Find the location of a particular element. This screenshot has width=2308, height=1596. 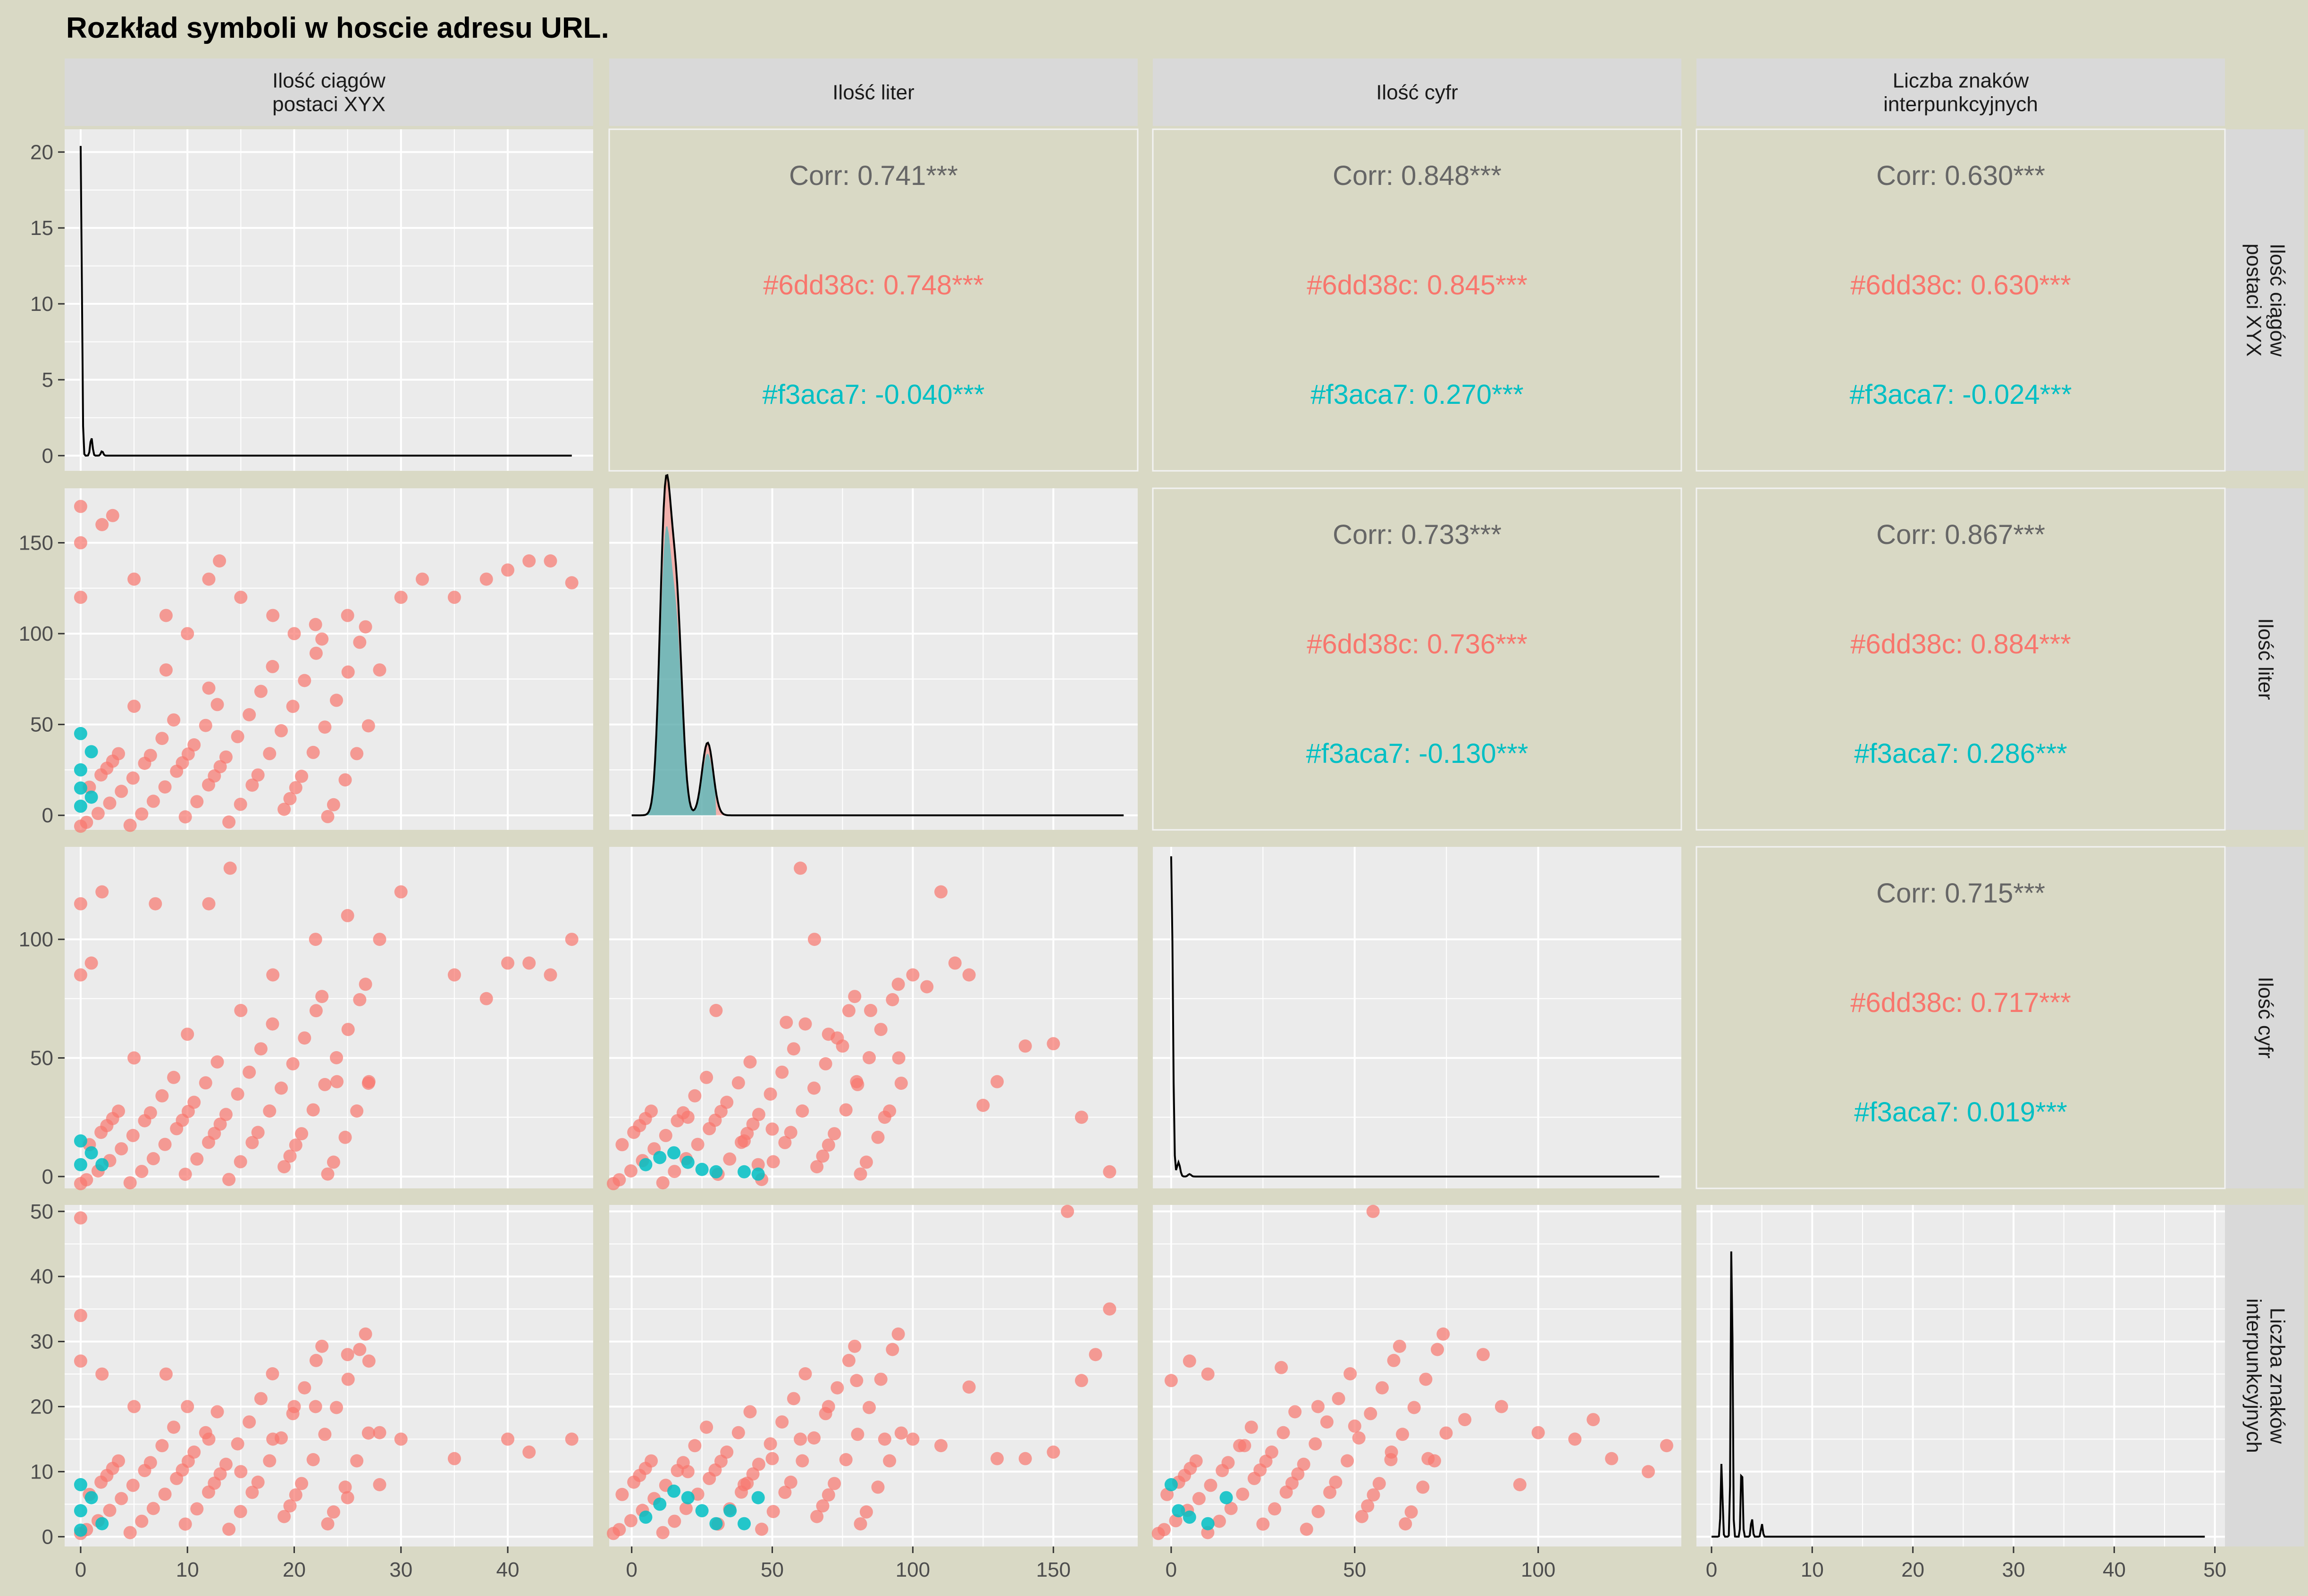

y-tick-label: 10 is located at coordinates (42, 1471).